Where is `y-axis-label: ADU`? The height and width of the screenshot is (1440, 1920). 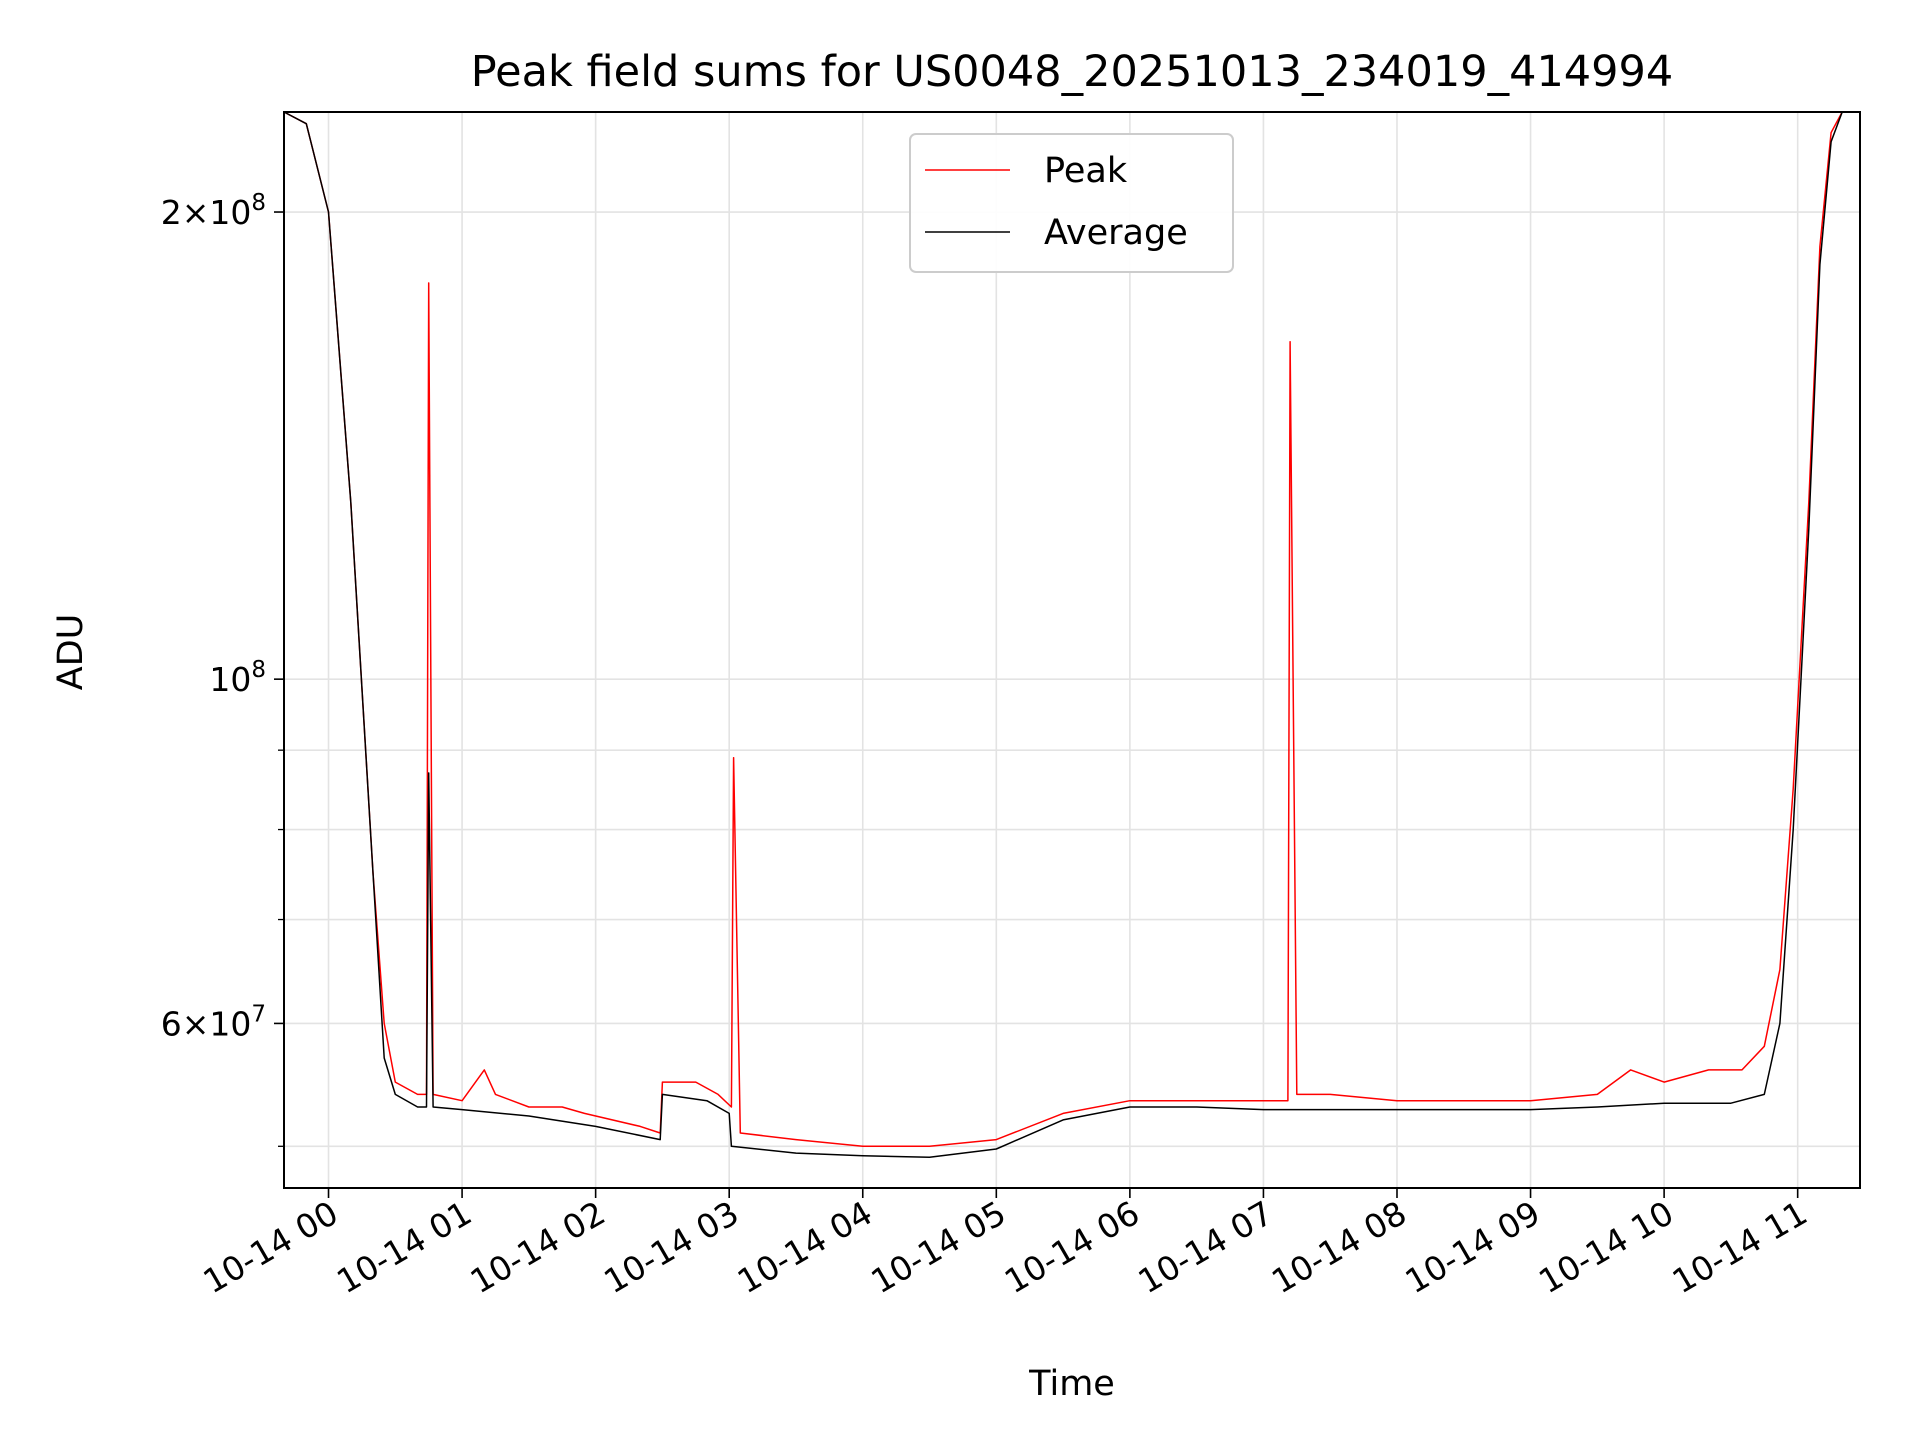
y-axis-label: ADU is located at coordinates (71, 652).